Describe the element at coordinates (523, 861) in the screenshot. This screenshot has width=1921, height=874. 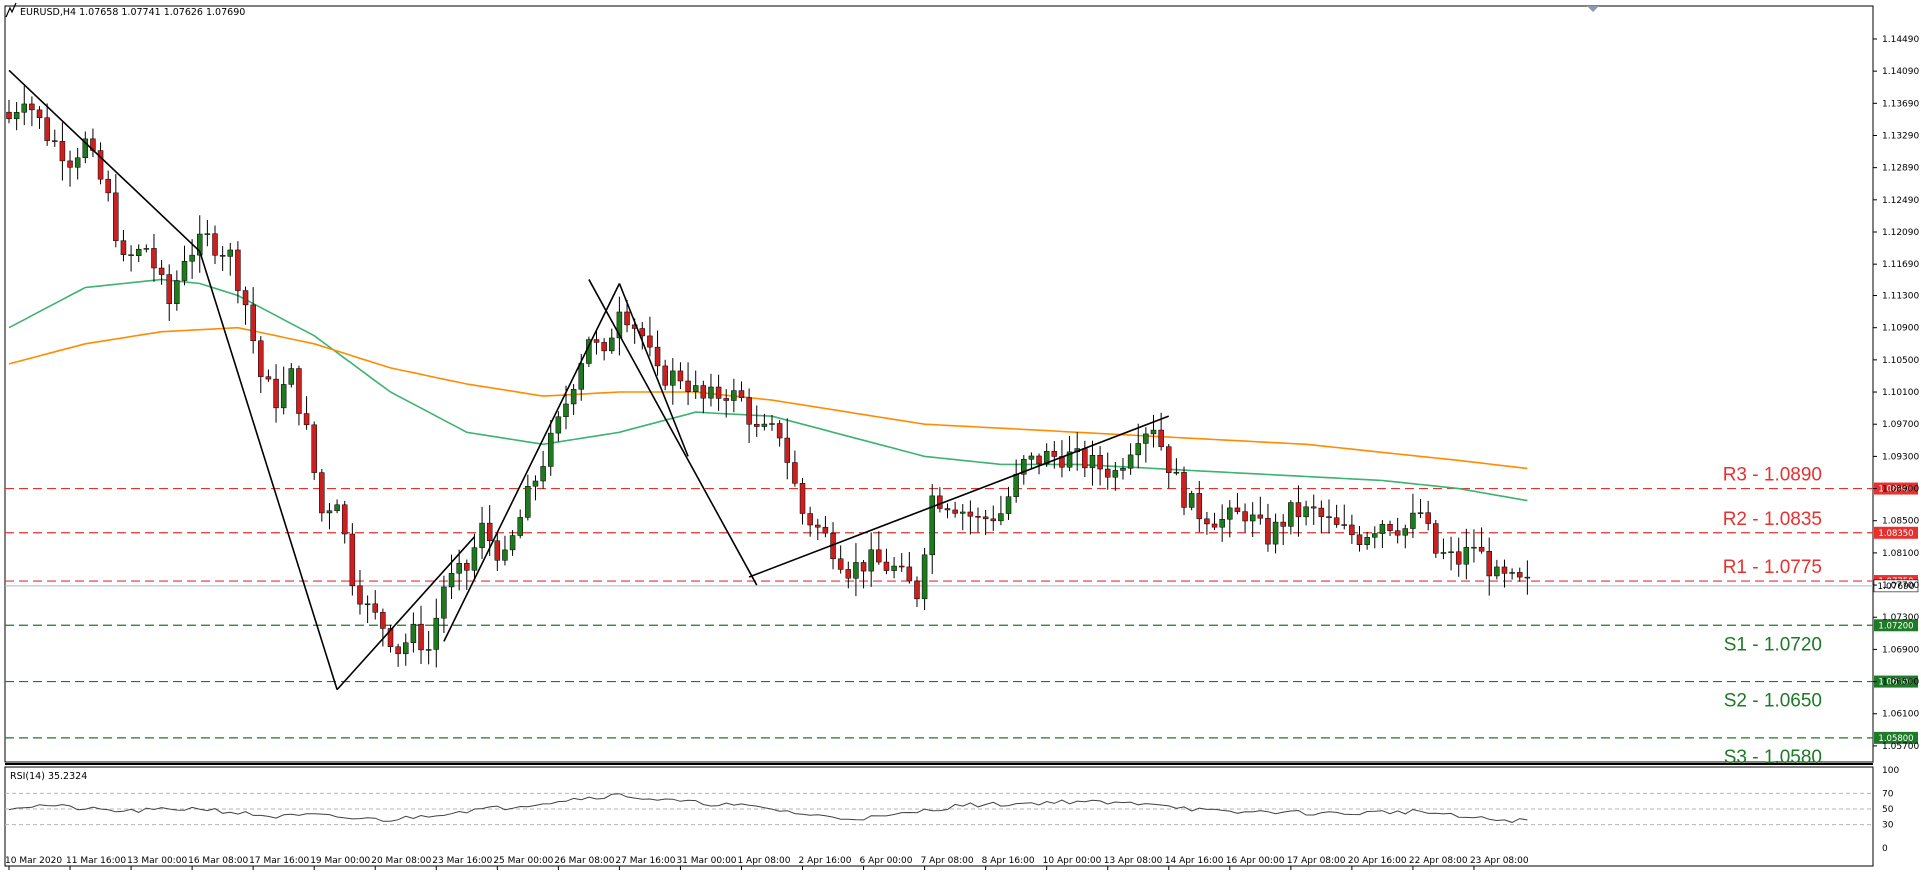
I see `x-tick-label-8: 25 Mar 00:00` at that location.